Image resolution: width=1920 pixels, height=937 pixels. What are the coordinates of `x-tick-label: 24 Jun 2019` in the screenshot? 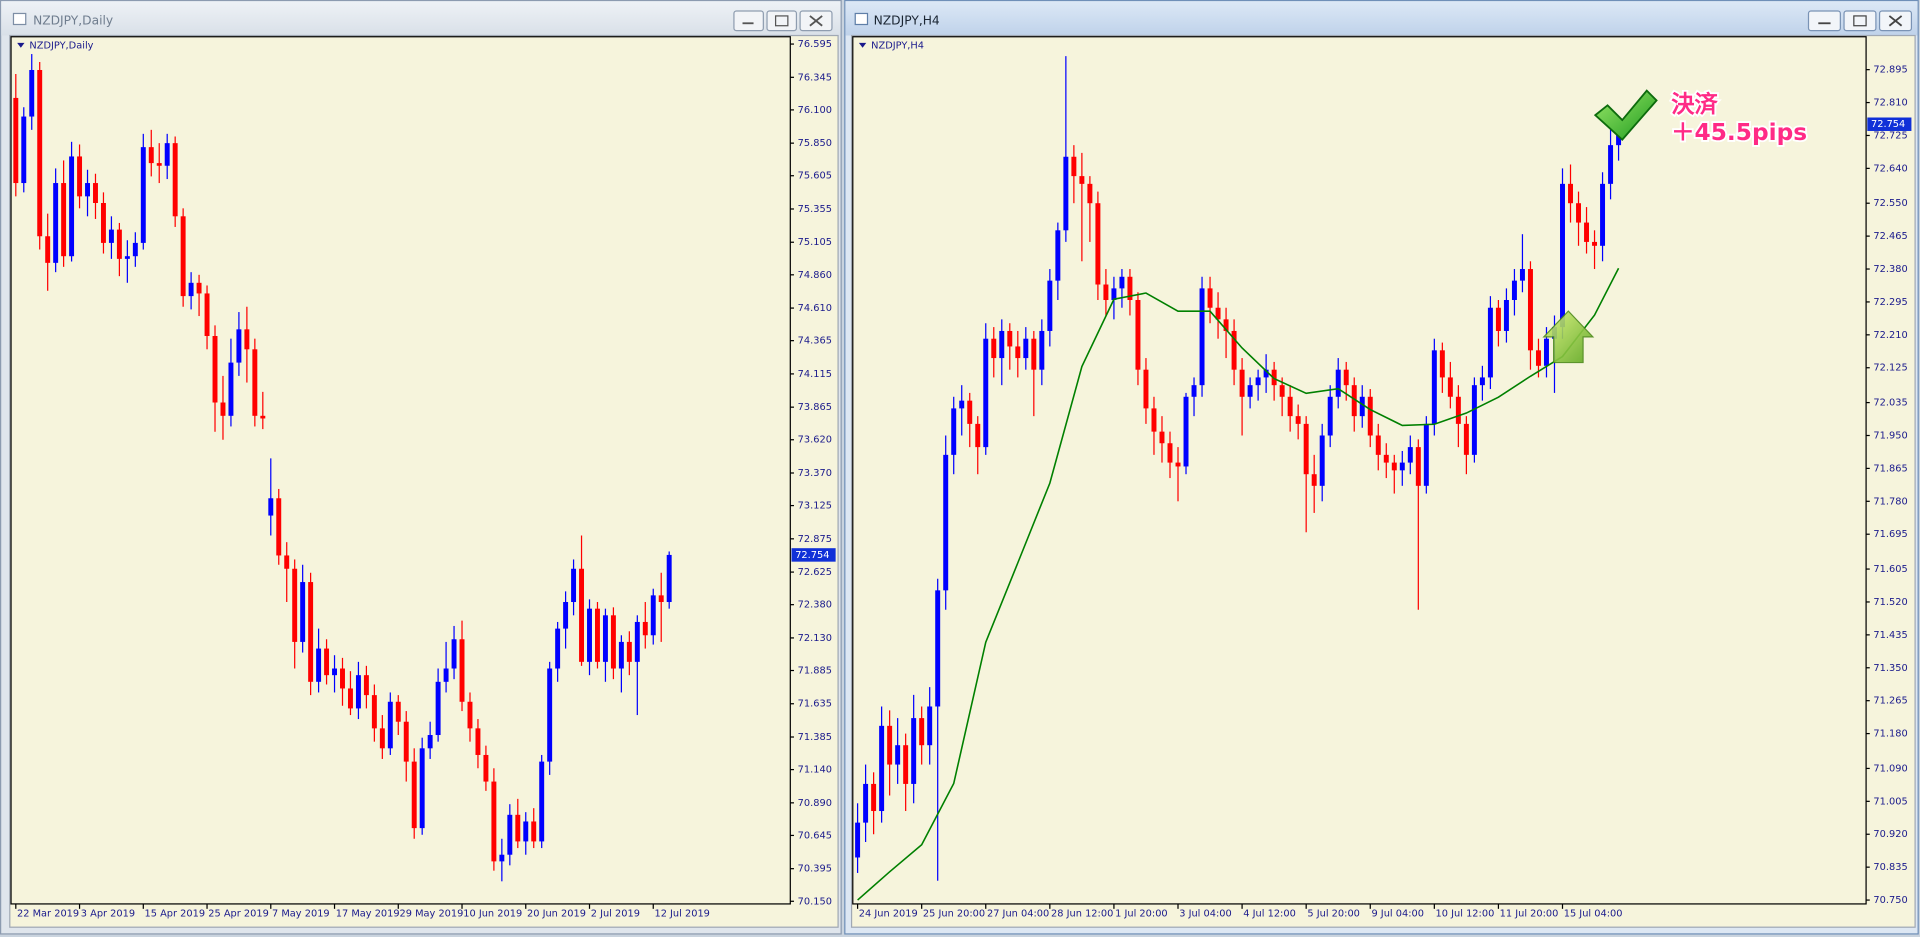 It's located at (888, 914).